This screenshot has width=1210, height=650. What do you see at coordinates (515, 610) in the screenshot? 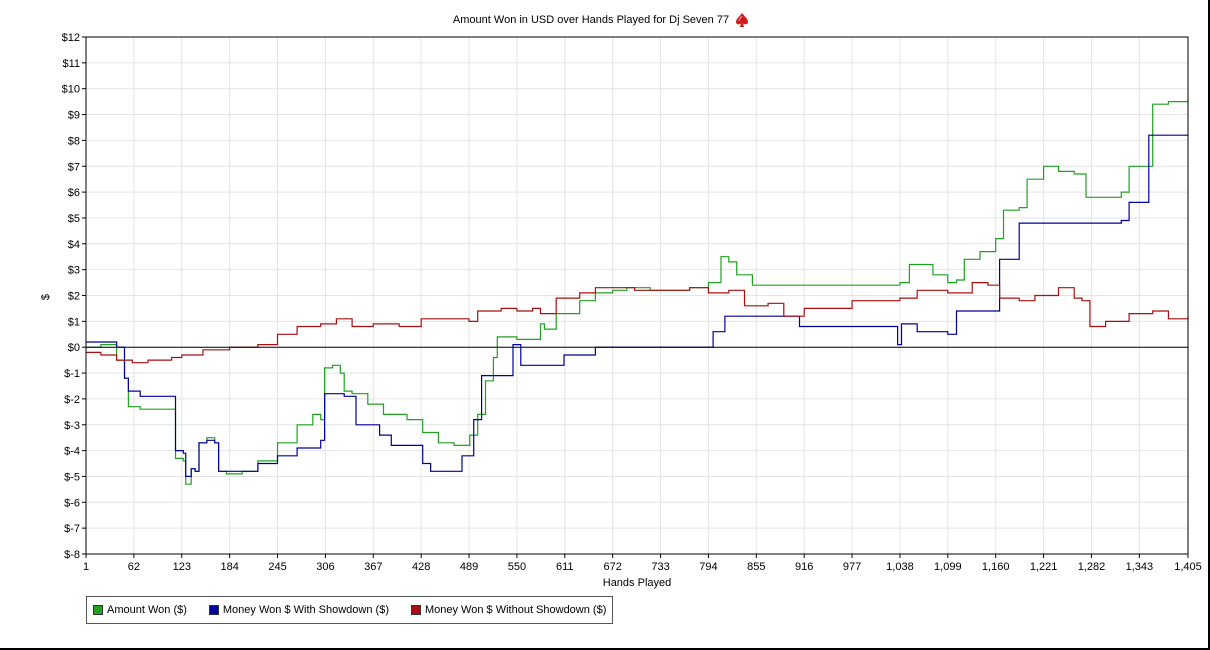
I see `legend-label: Money Won $ Without Showdown ($)` at bounding box center [515, 610].